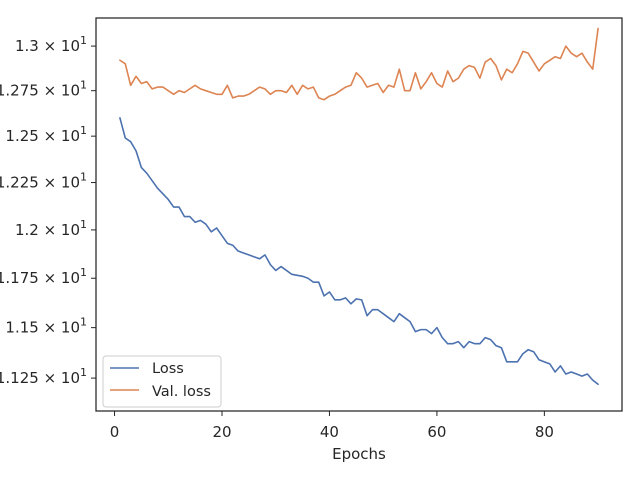 The image size is (640, 480). I want to click on y-tick-label: 1.275 × 10¹, so click(43, 89).